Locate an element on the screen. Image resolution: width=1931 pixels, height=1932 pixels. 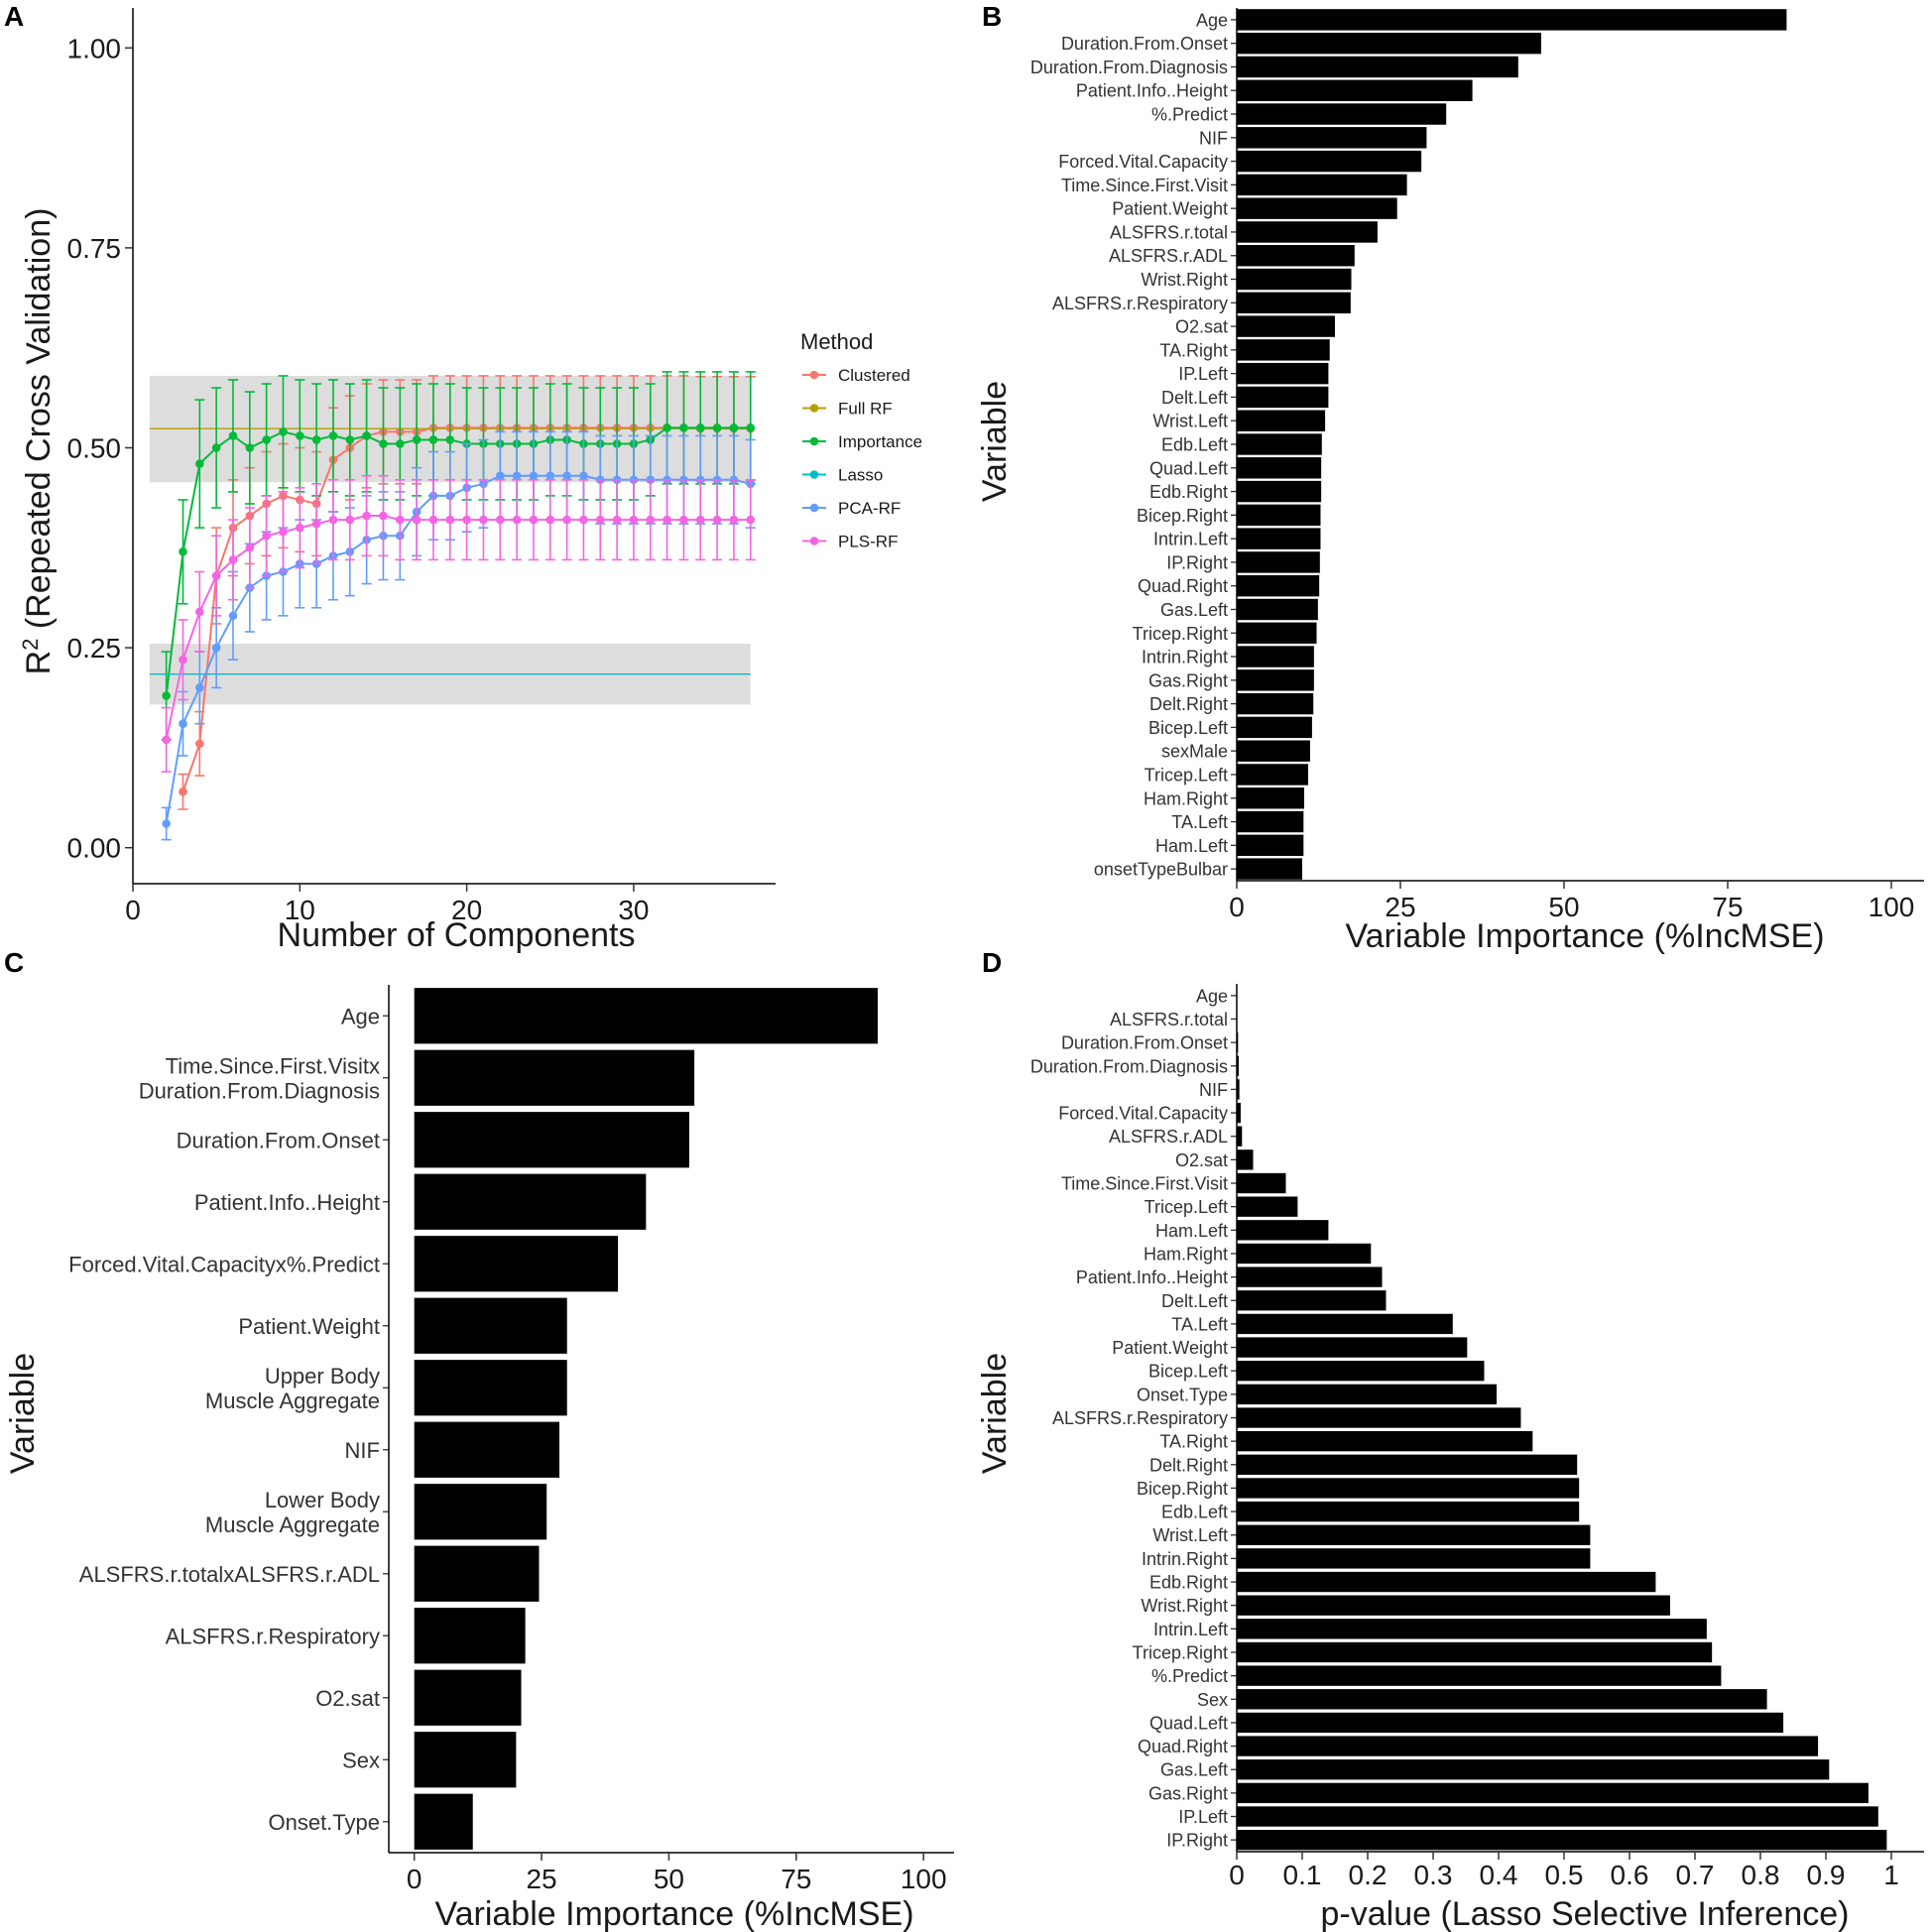
line-pls-rf is located at coordinates (458, 628).